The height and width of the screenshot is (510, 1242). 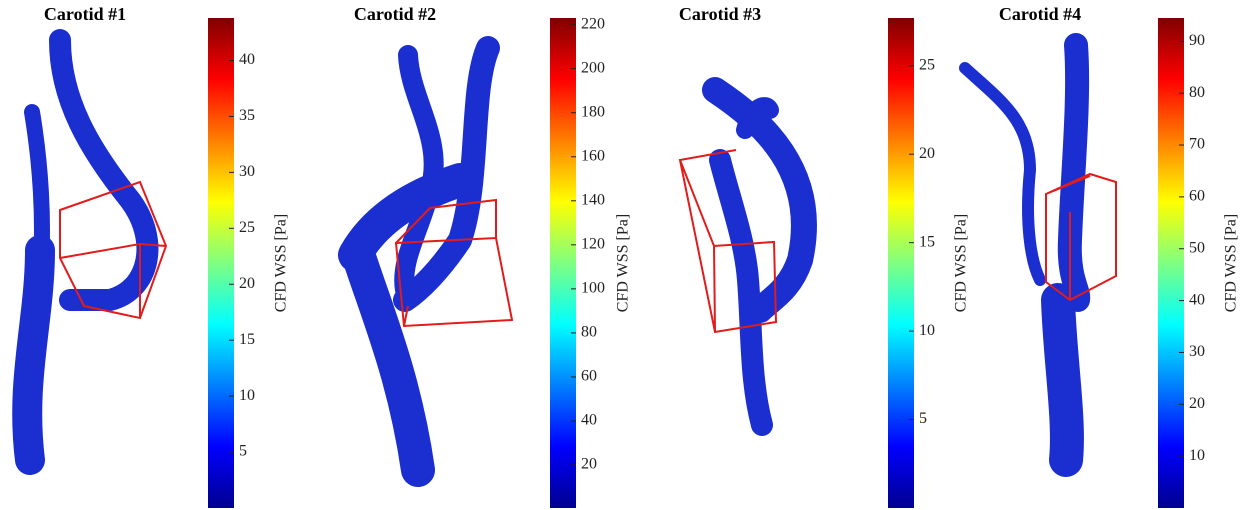 I want to click on tick-label: 140, so click(x=593, y=199).